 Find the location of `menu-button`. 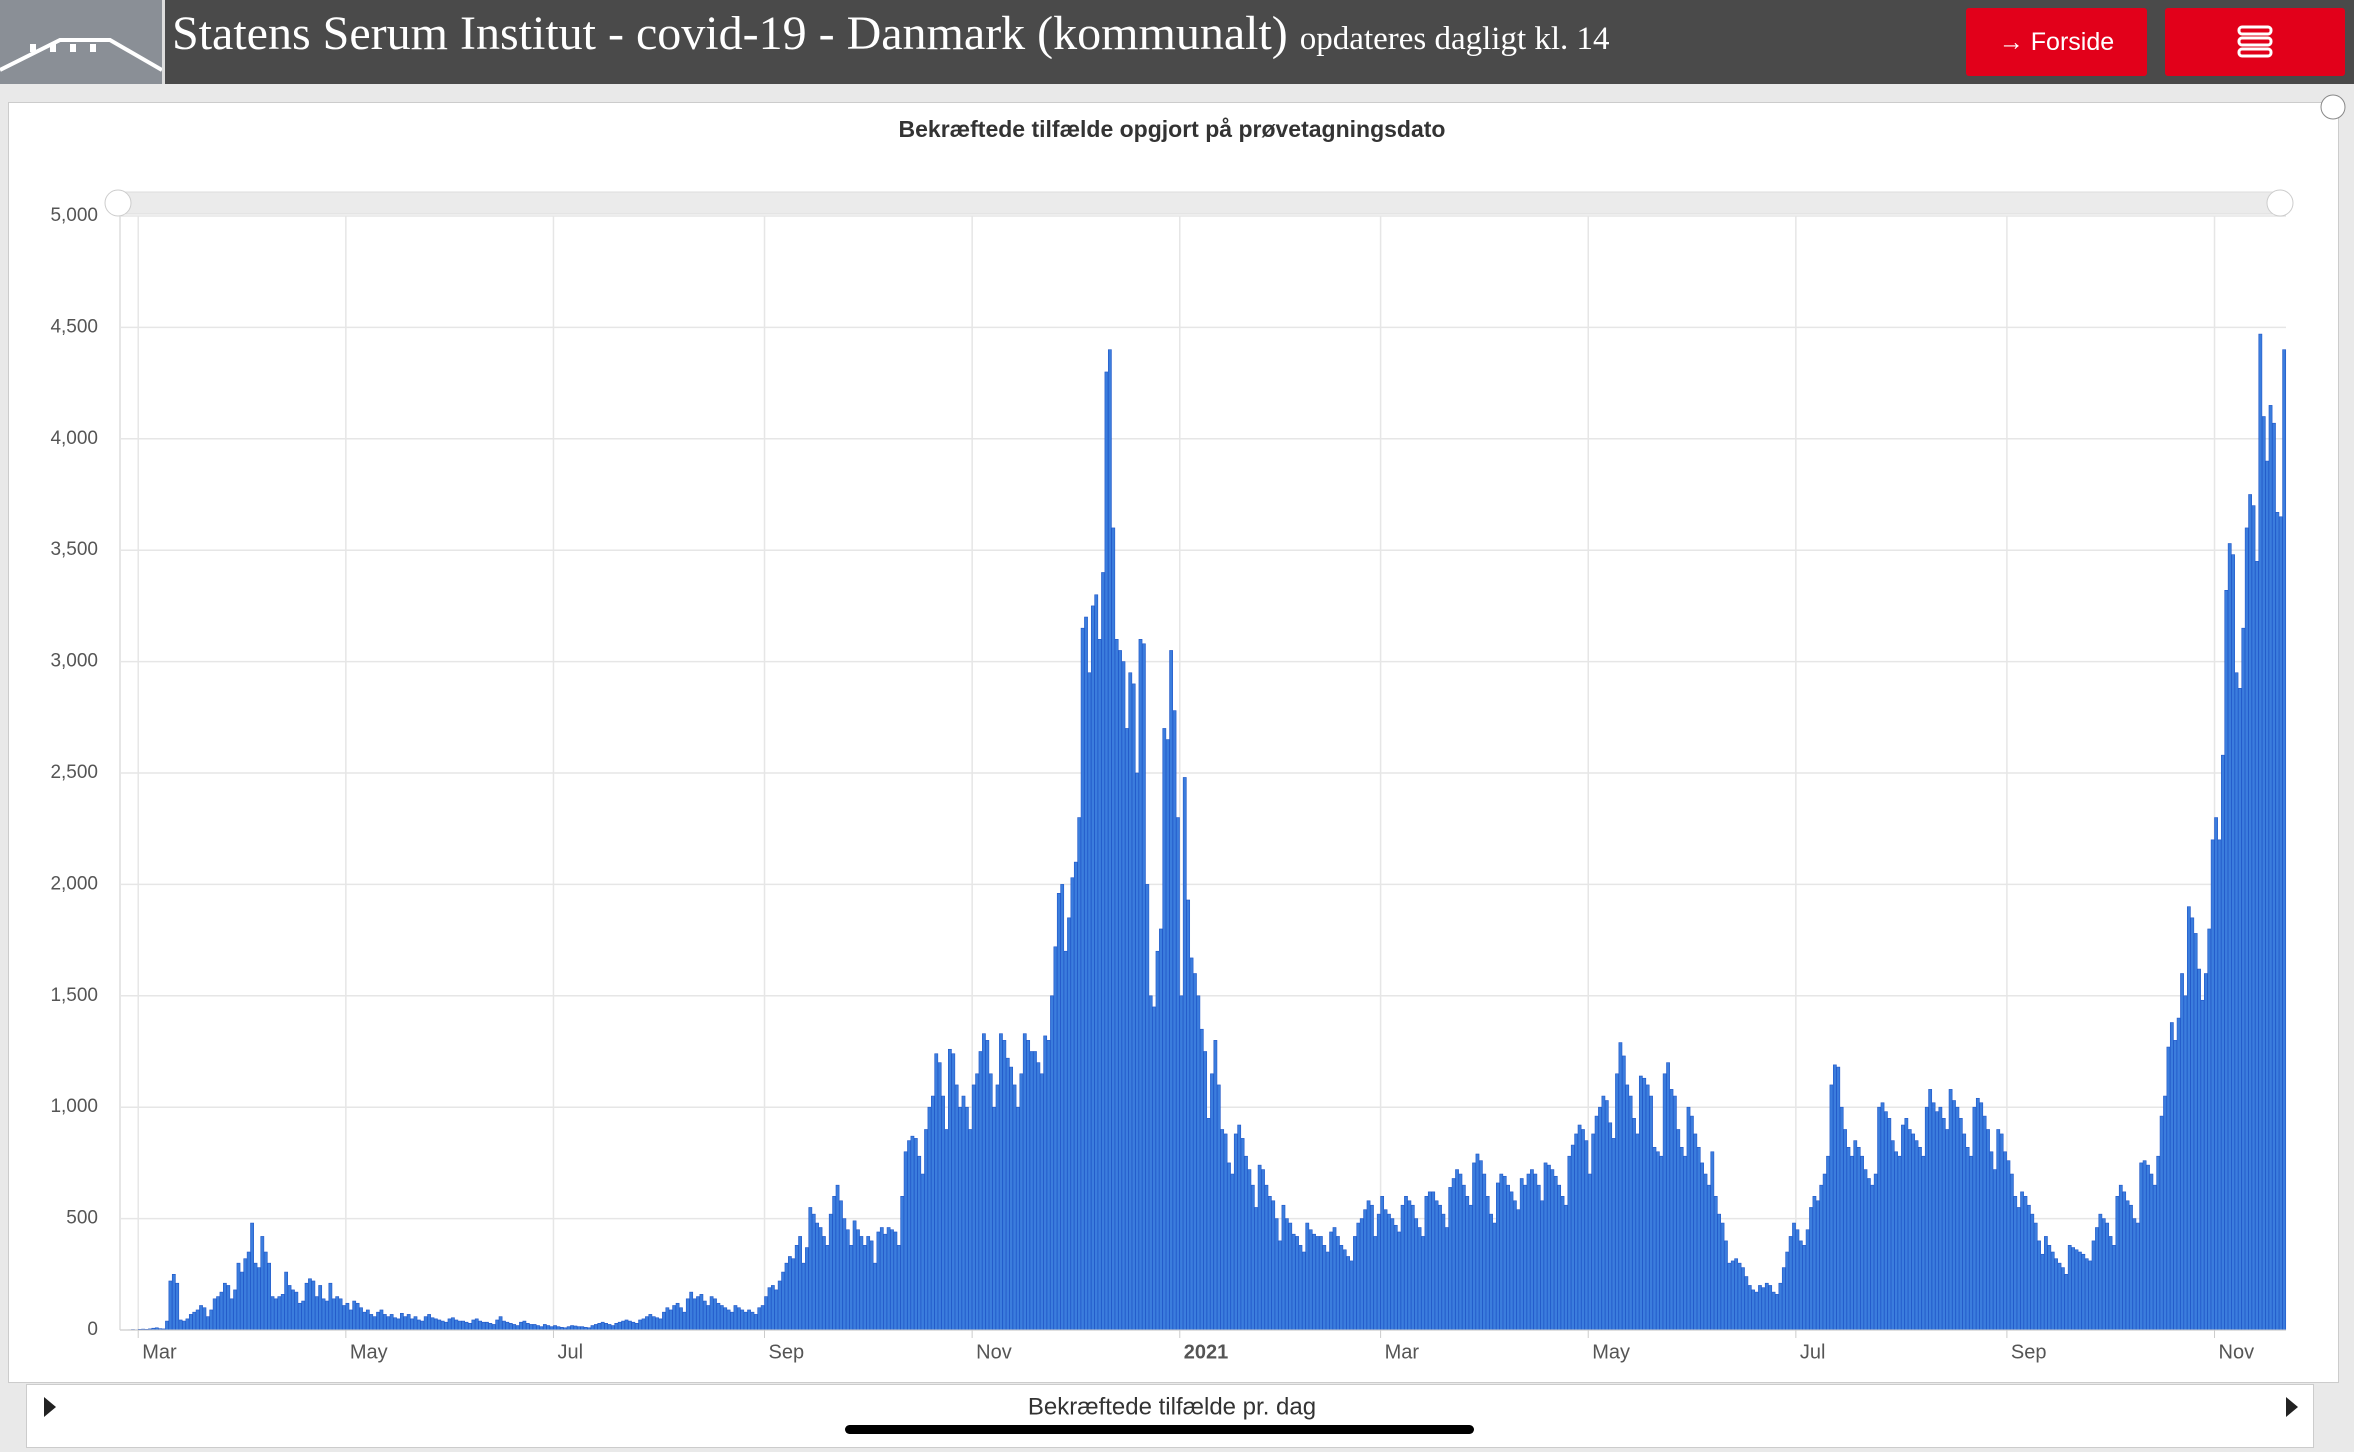

menu-button is located at coordinates (2255, 42).